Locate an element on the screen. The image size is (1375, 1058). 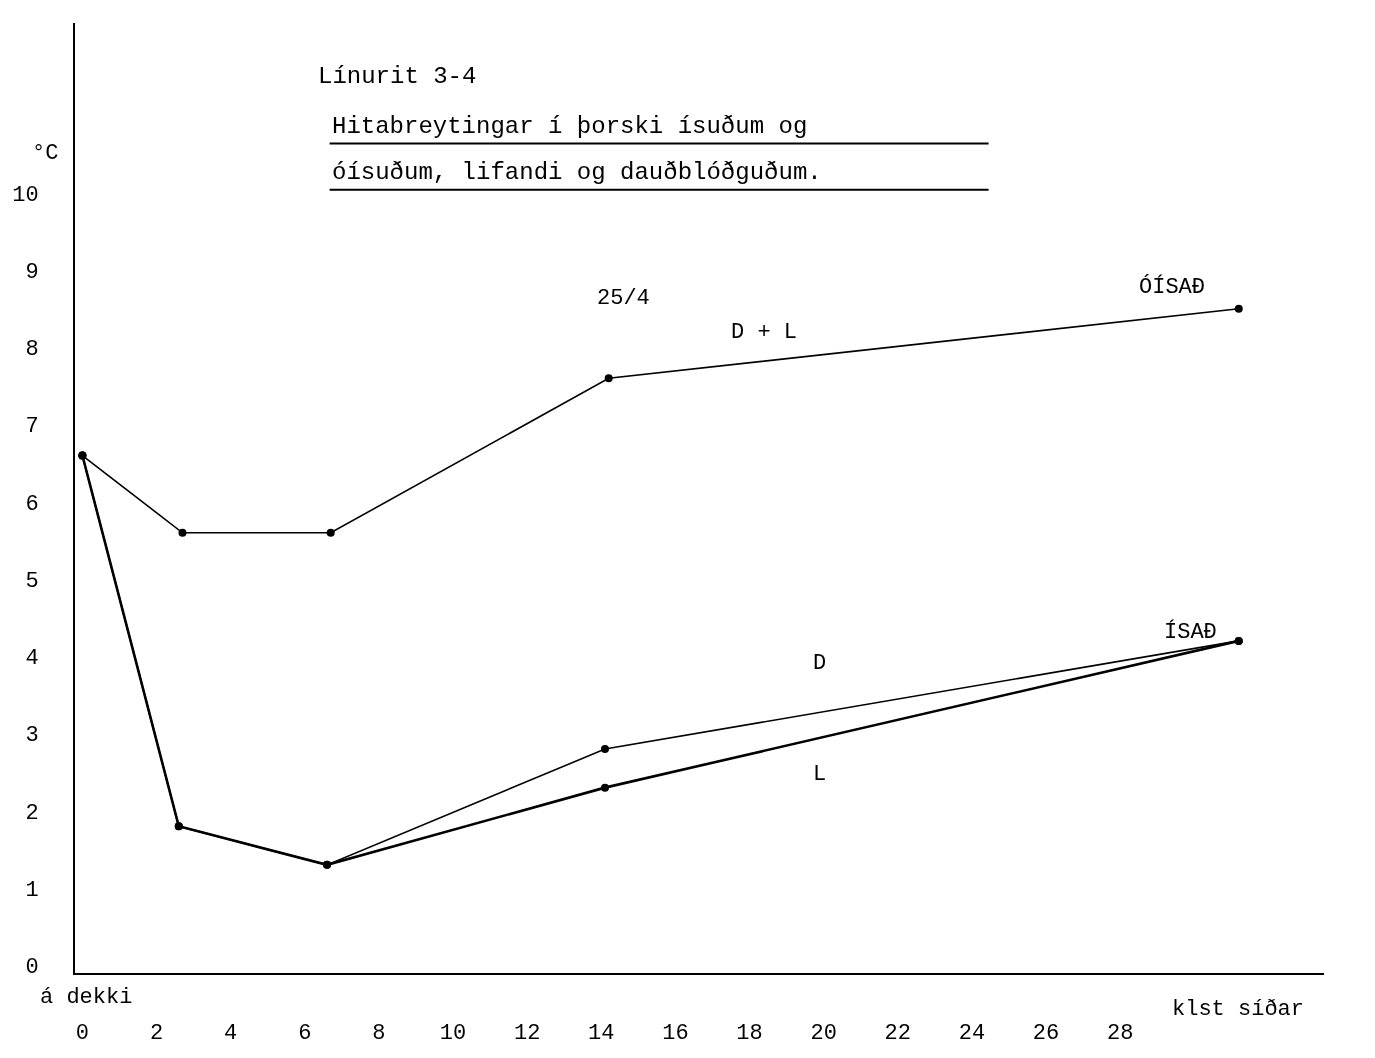
y-tick-label: 5 is located at coordinates (32, 581).